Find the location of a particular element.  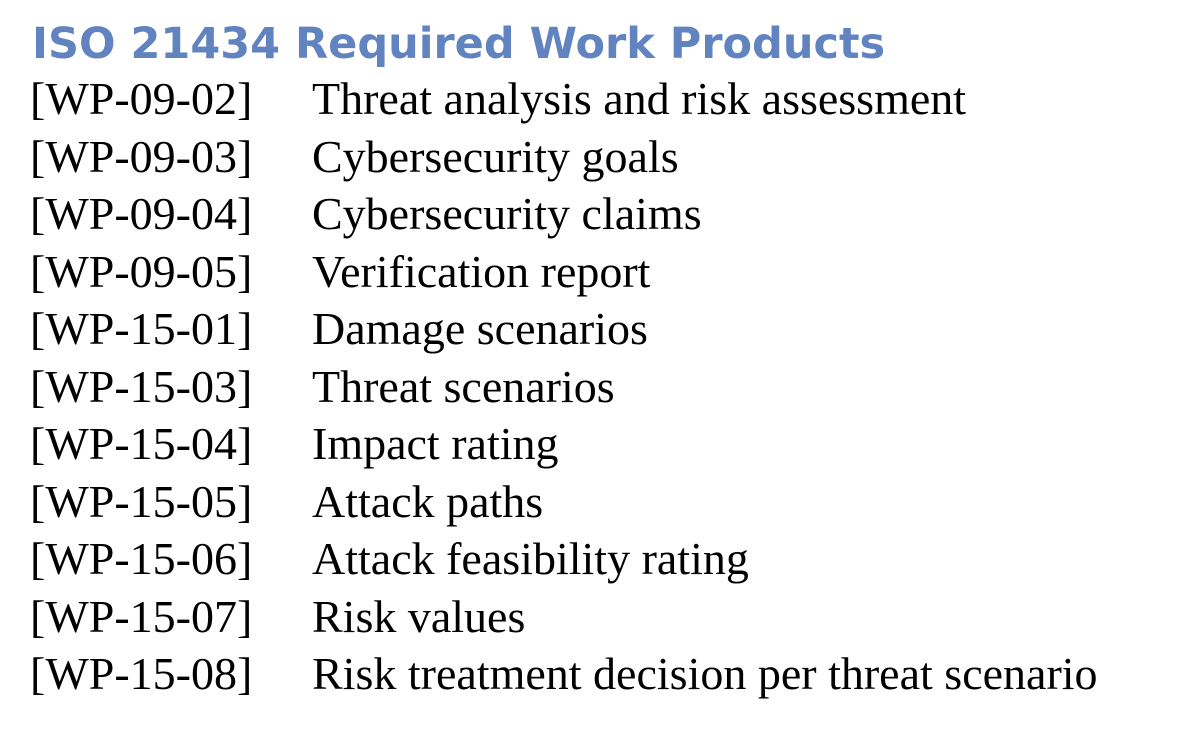

work-product-code: [WP-15-08] is located at coordinates (141, 673).